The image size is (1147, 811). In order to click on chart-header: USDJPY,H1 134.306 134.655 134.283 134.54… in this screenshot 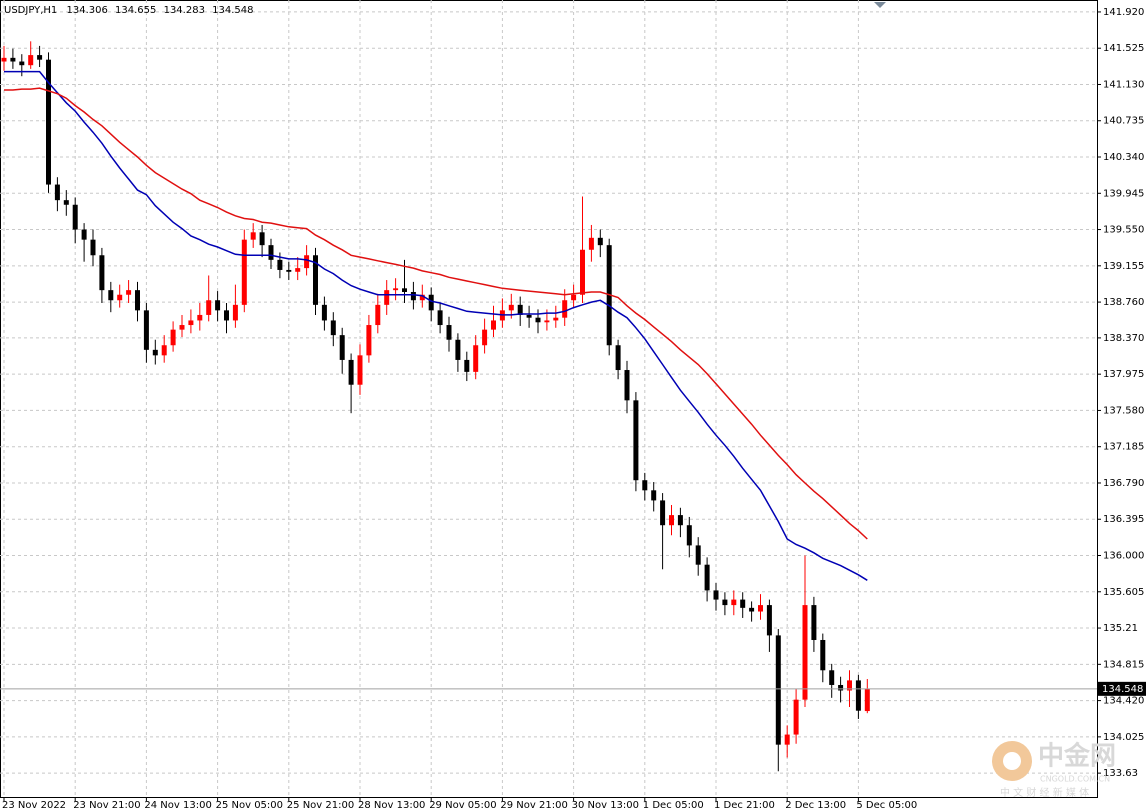, I will do `click(128, 10)`.